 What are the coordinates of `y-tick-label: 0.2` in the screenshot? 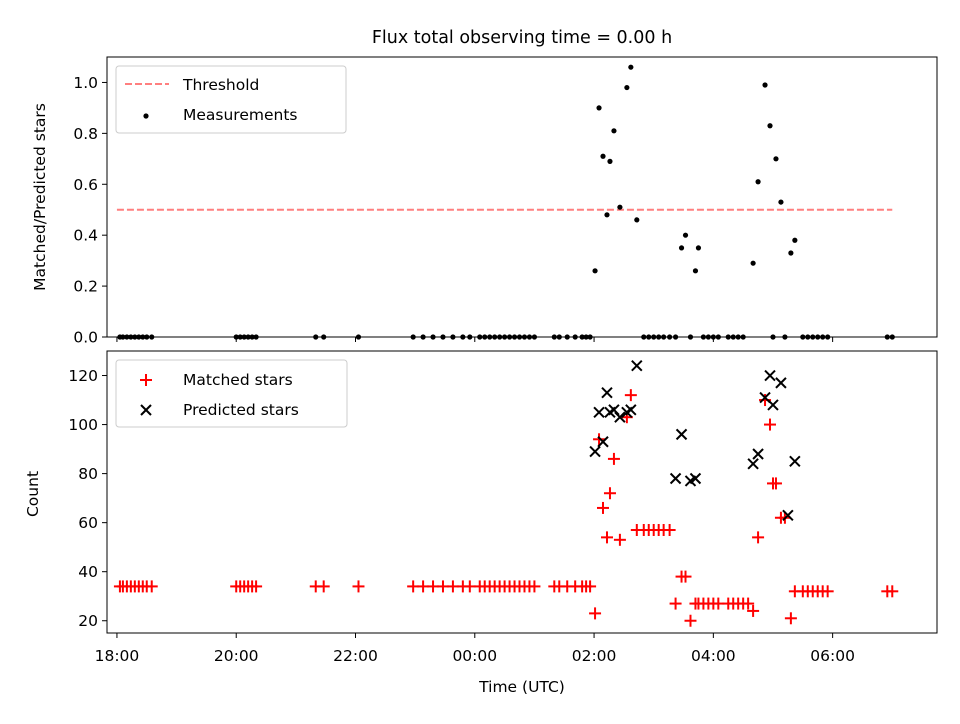 It's located at (85, 287).